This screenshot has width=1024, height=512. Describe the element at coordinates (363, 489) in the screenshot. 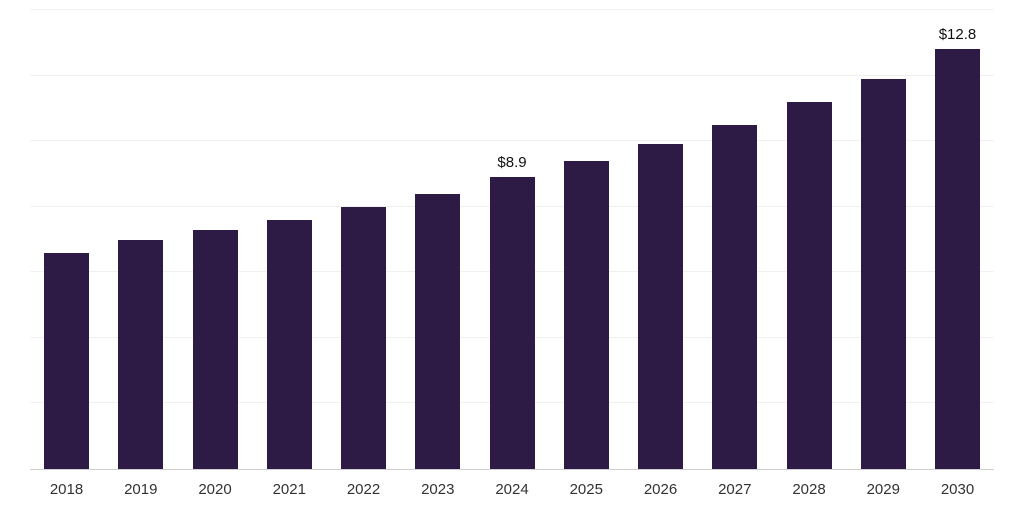

I see `x-tick-label: 2022` at that location.